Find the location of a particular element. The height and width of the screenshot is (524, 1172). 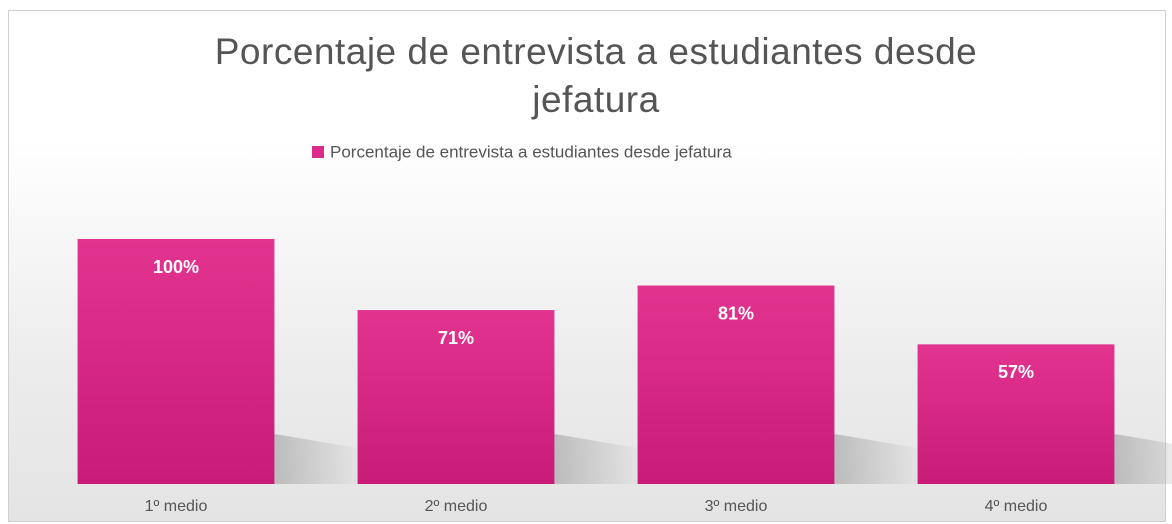

x-tick-label: 3º medio is located at coordinates (736, 506).